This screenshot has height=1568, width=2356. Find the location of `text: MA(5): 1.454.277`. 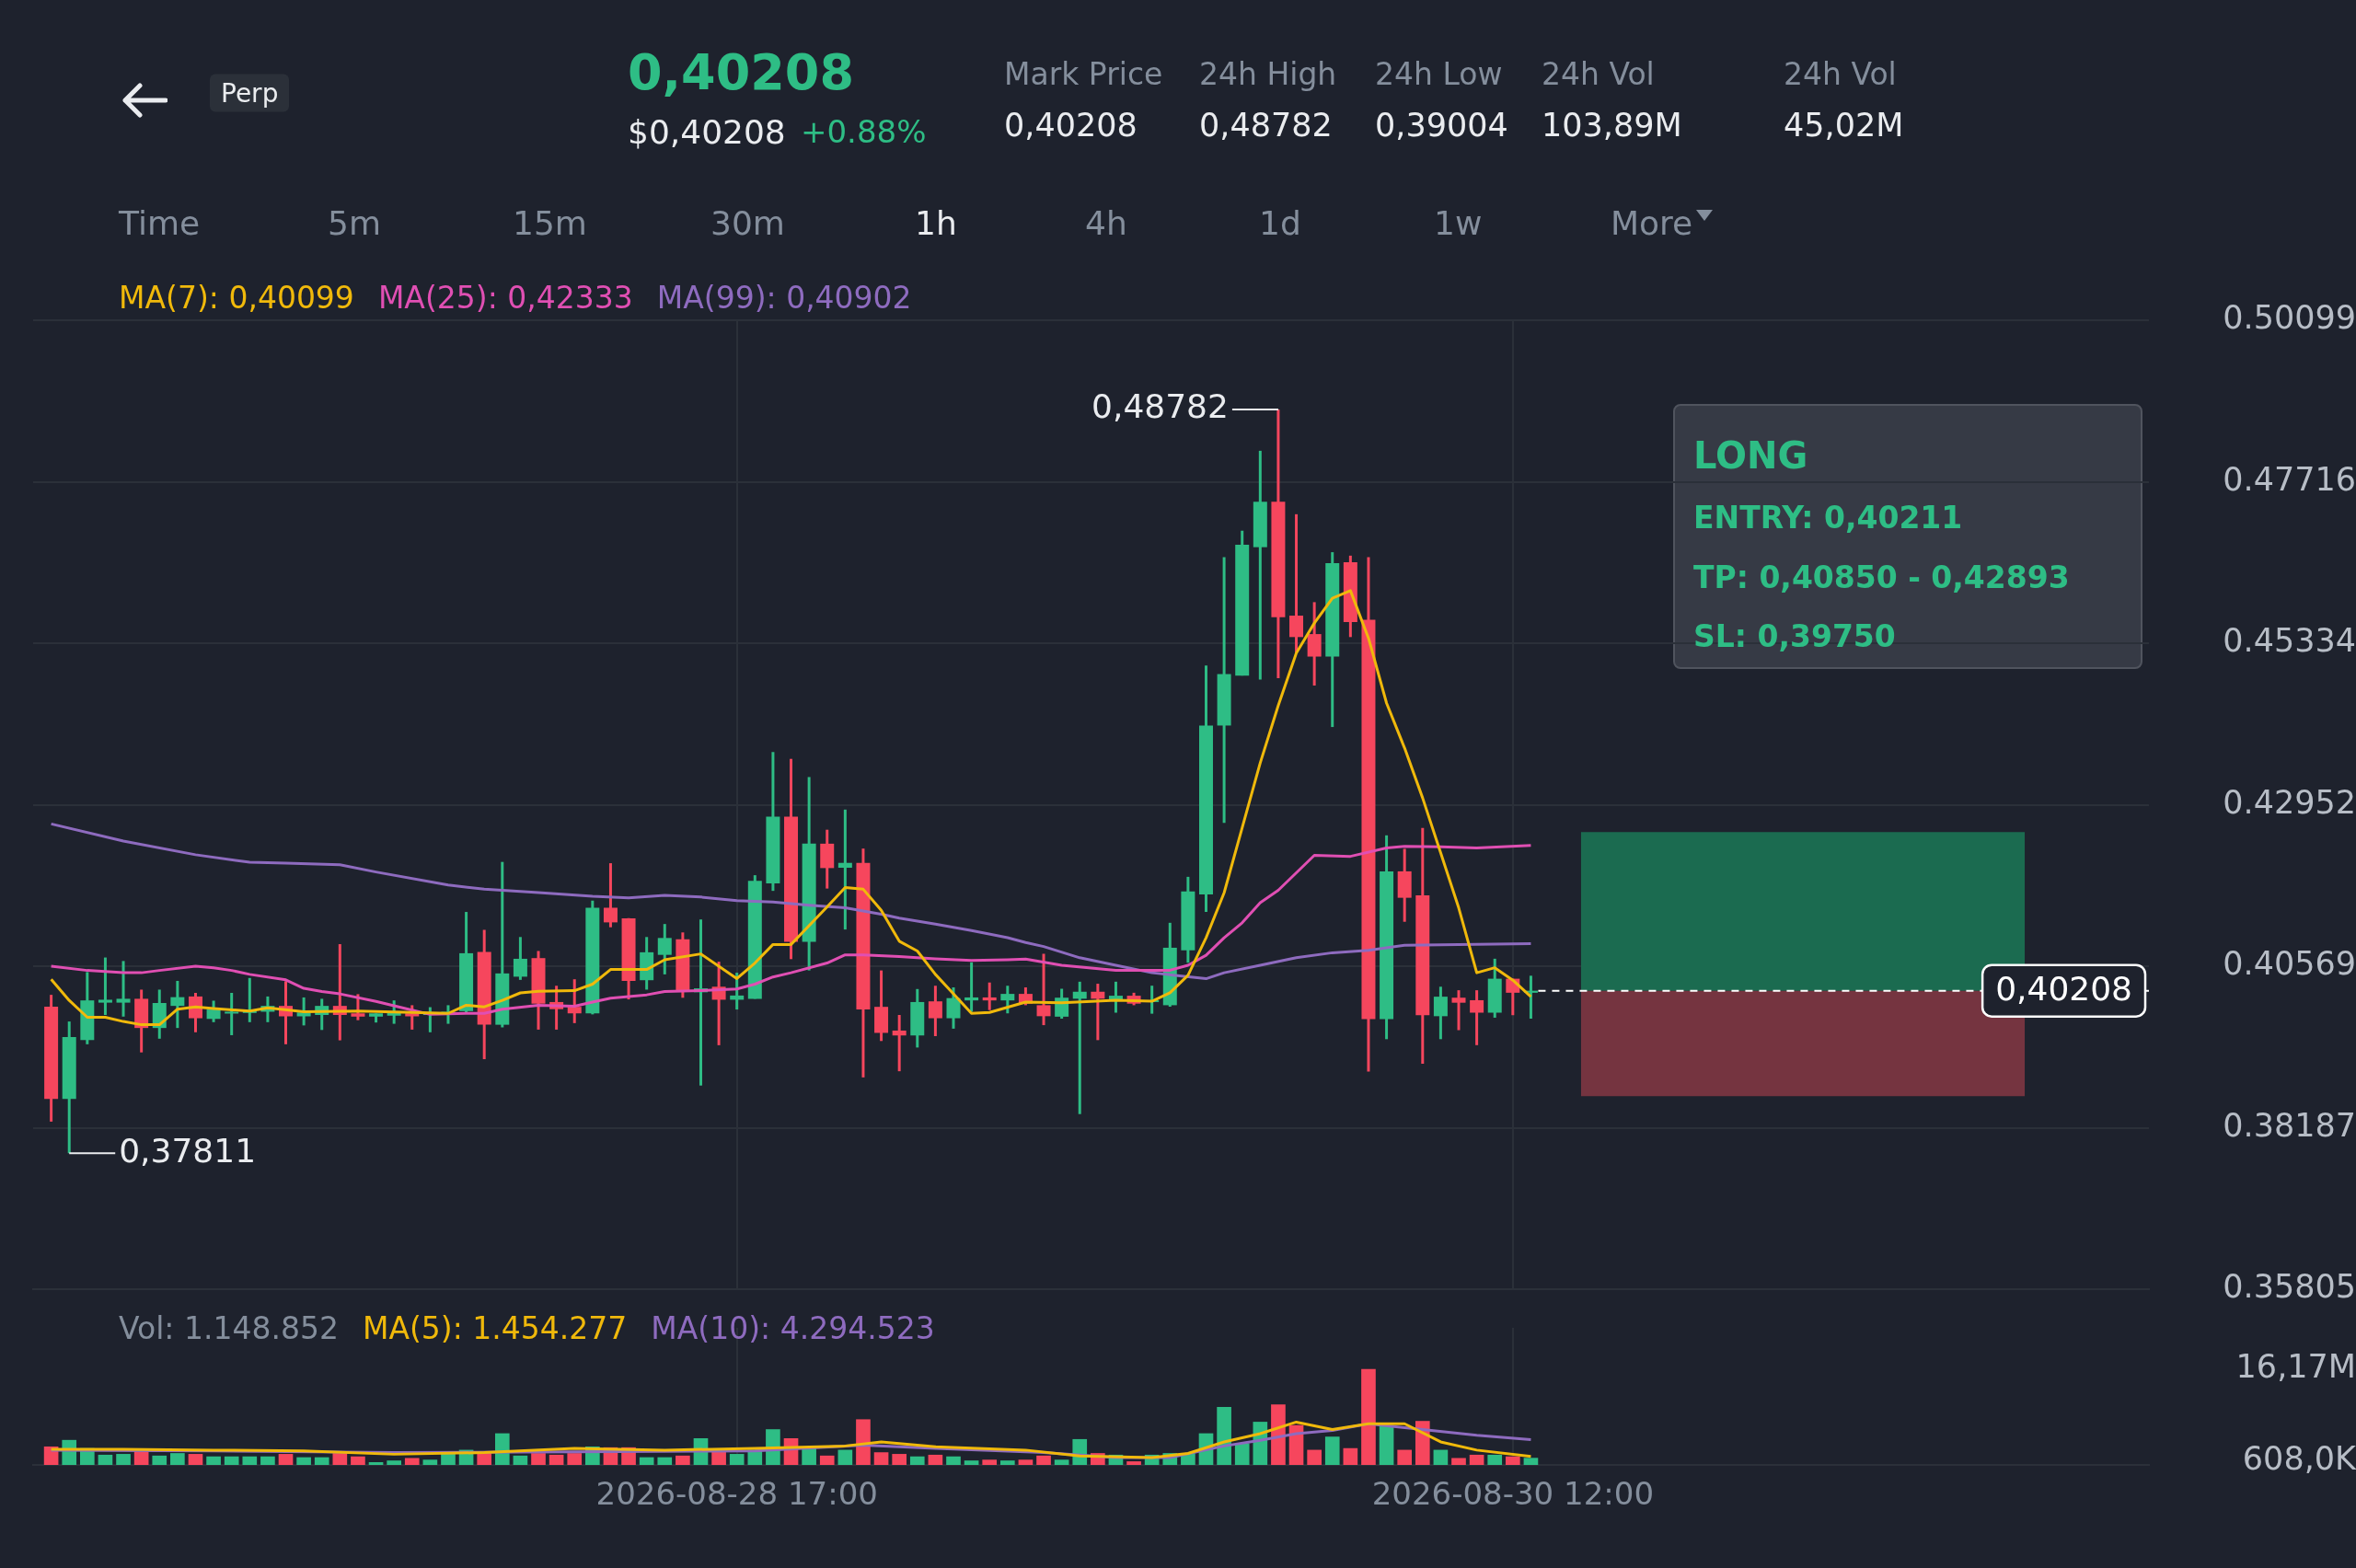

text: MA(5): 1.454.277 is located at coordinates (495, 1327).